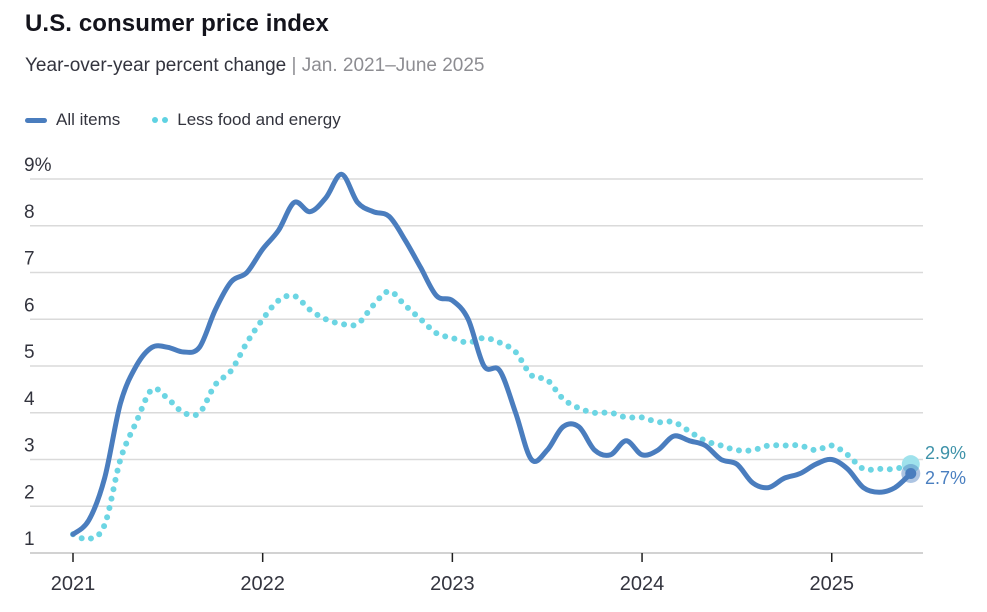 The height and width of the screenshot is (612, 987). I want to click on subtitle-date-range: | Jan. 2021–June 2025, so click(388, 65).